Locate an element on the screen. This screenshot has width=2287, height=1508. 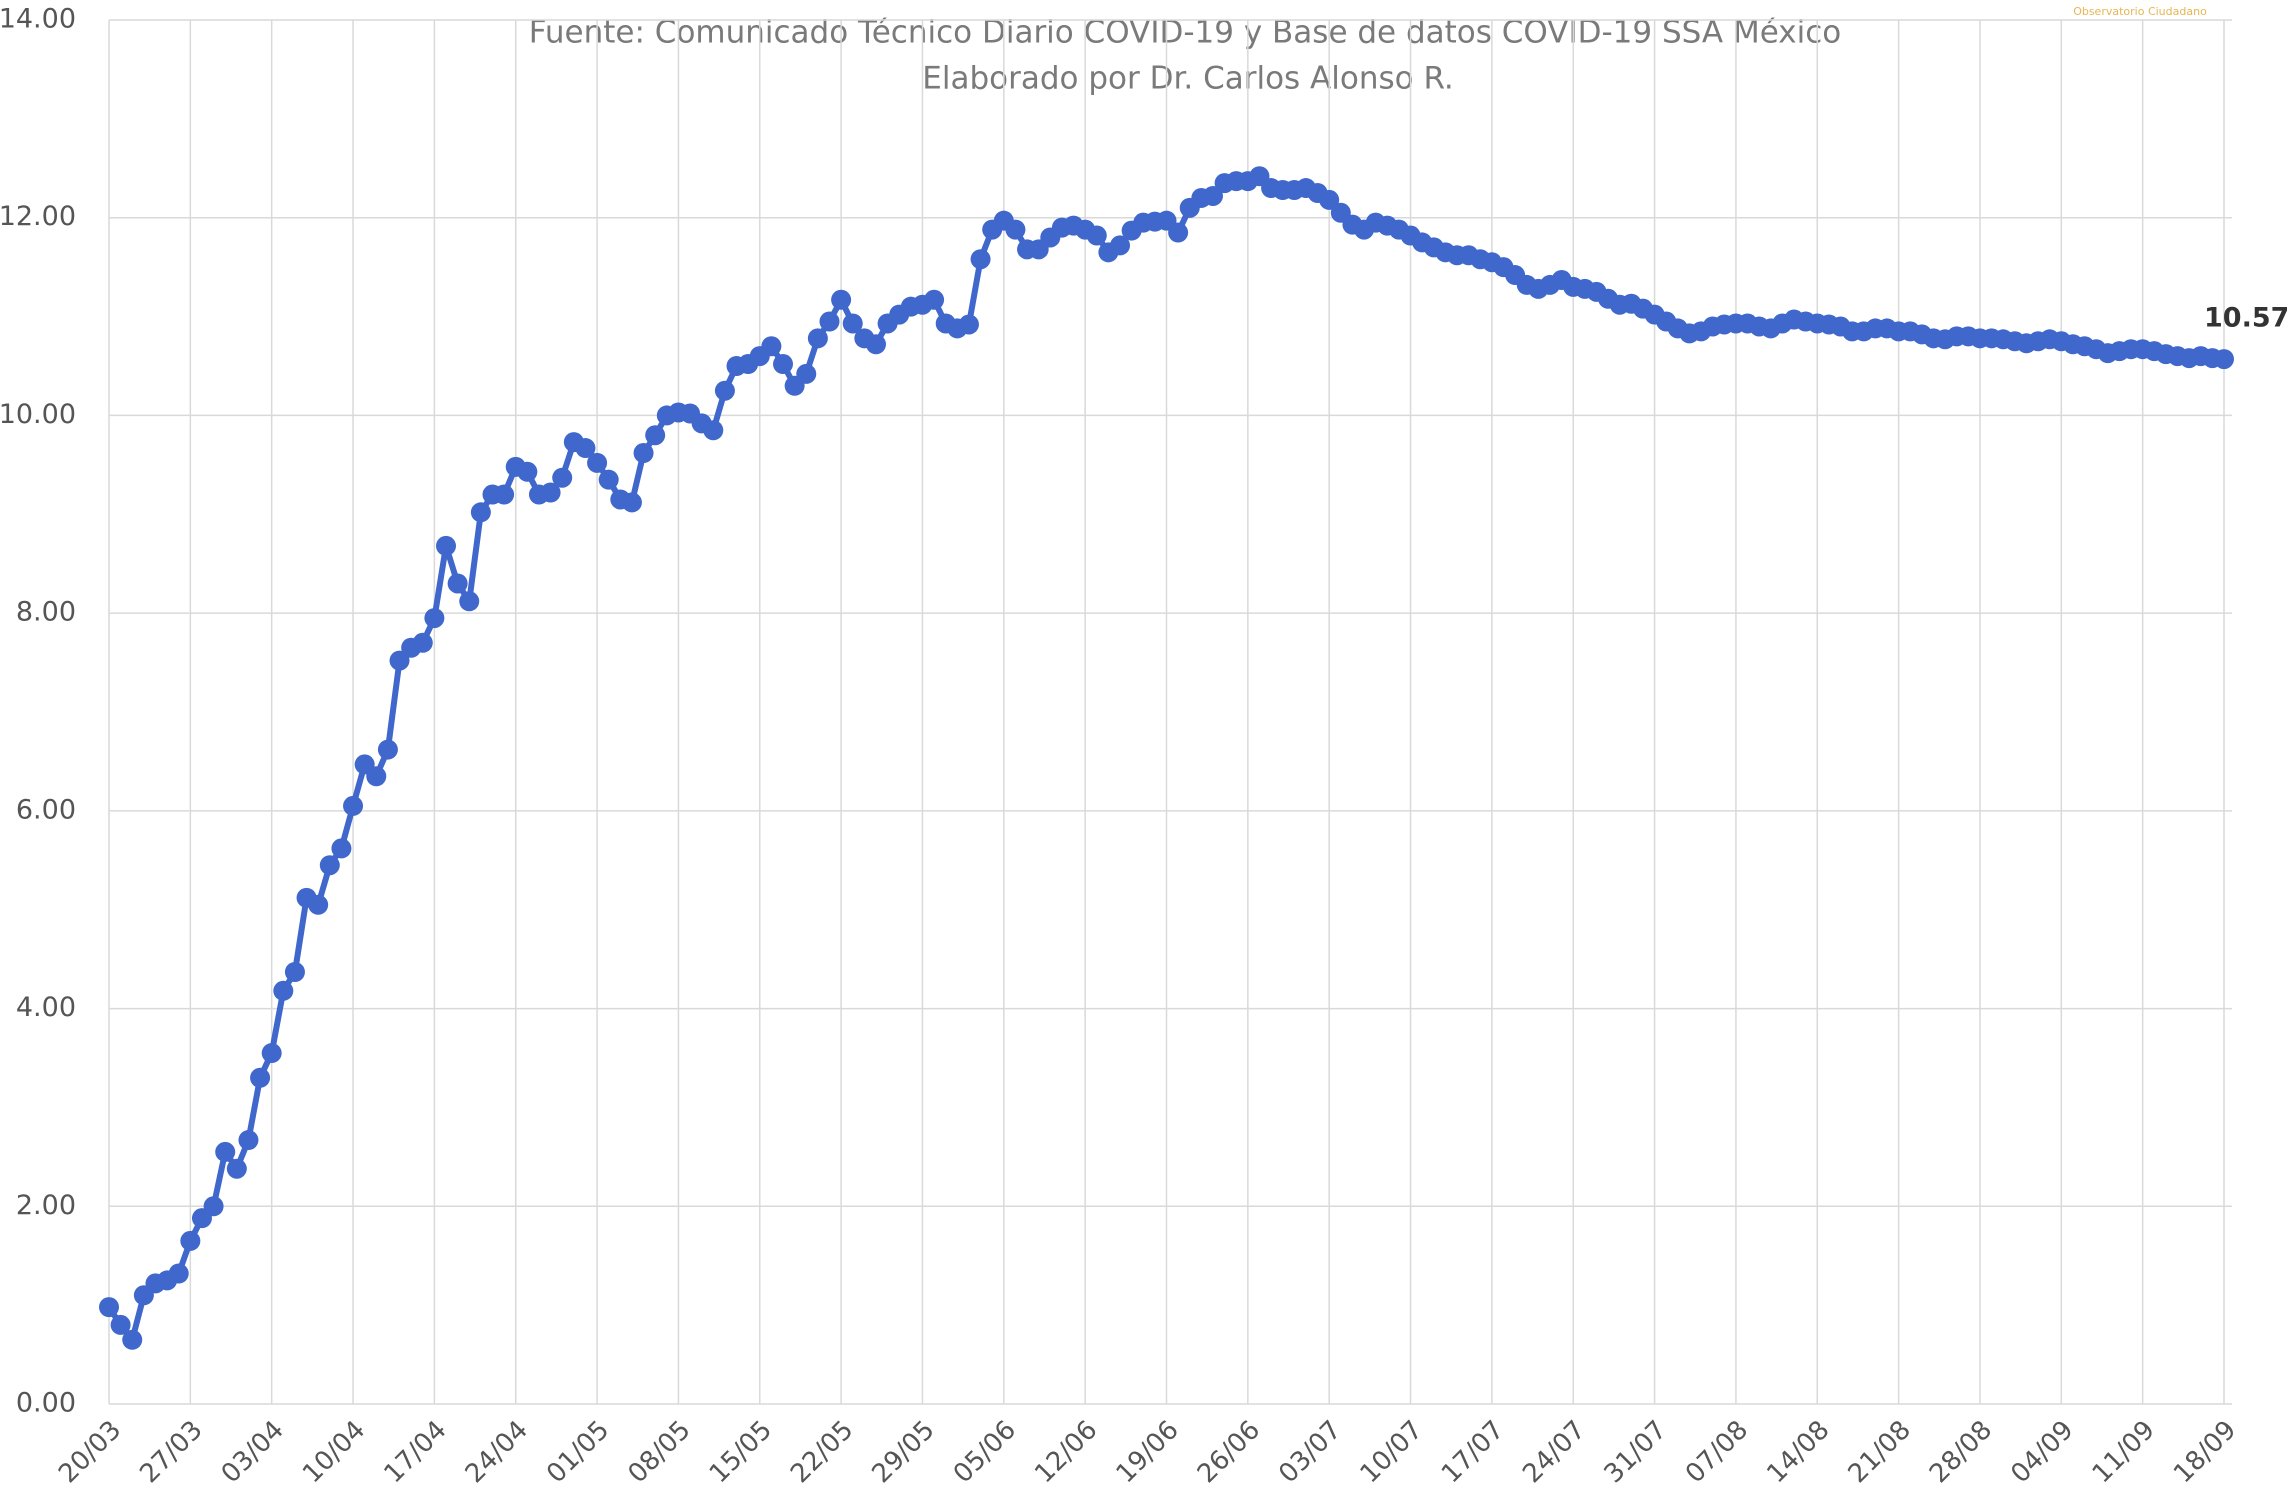
x-tick-label: 03/07 is located at coordinates (1310, 1452).